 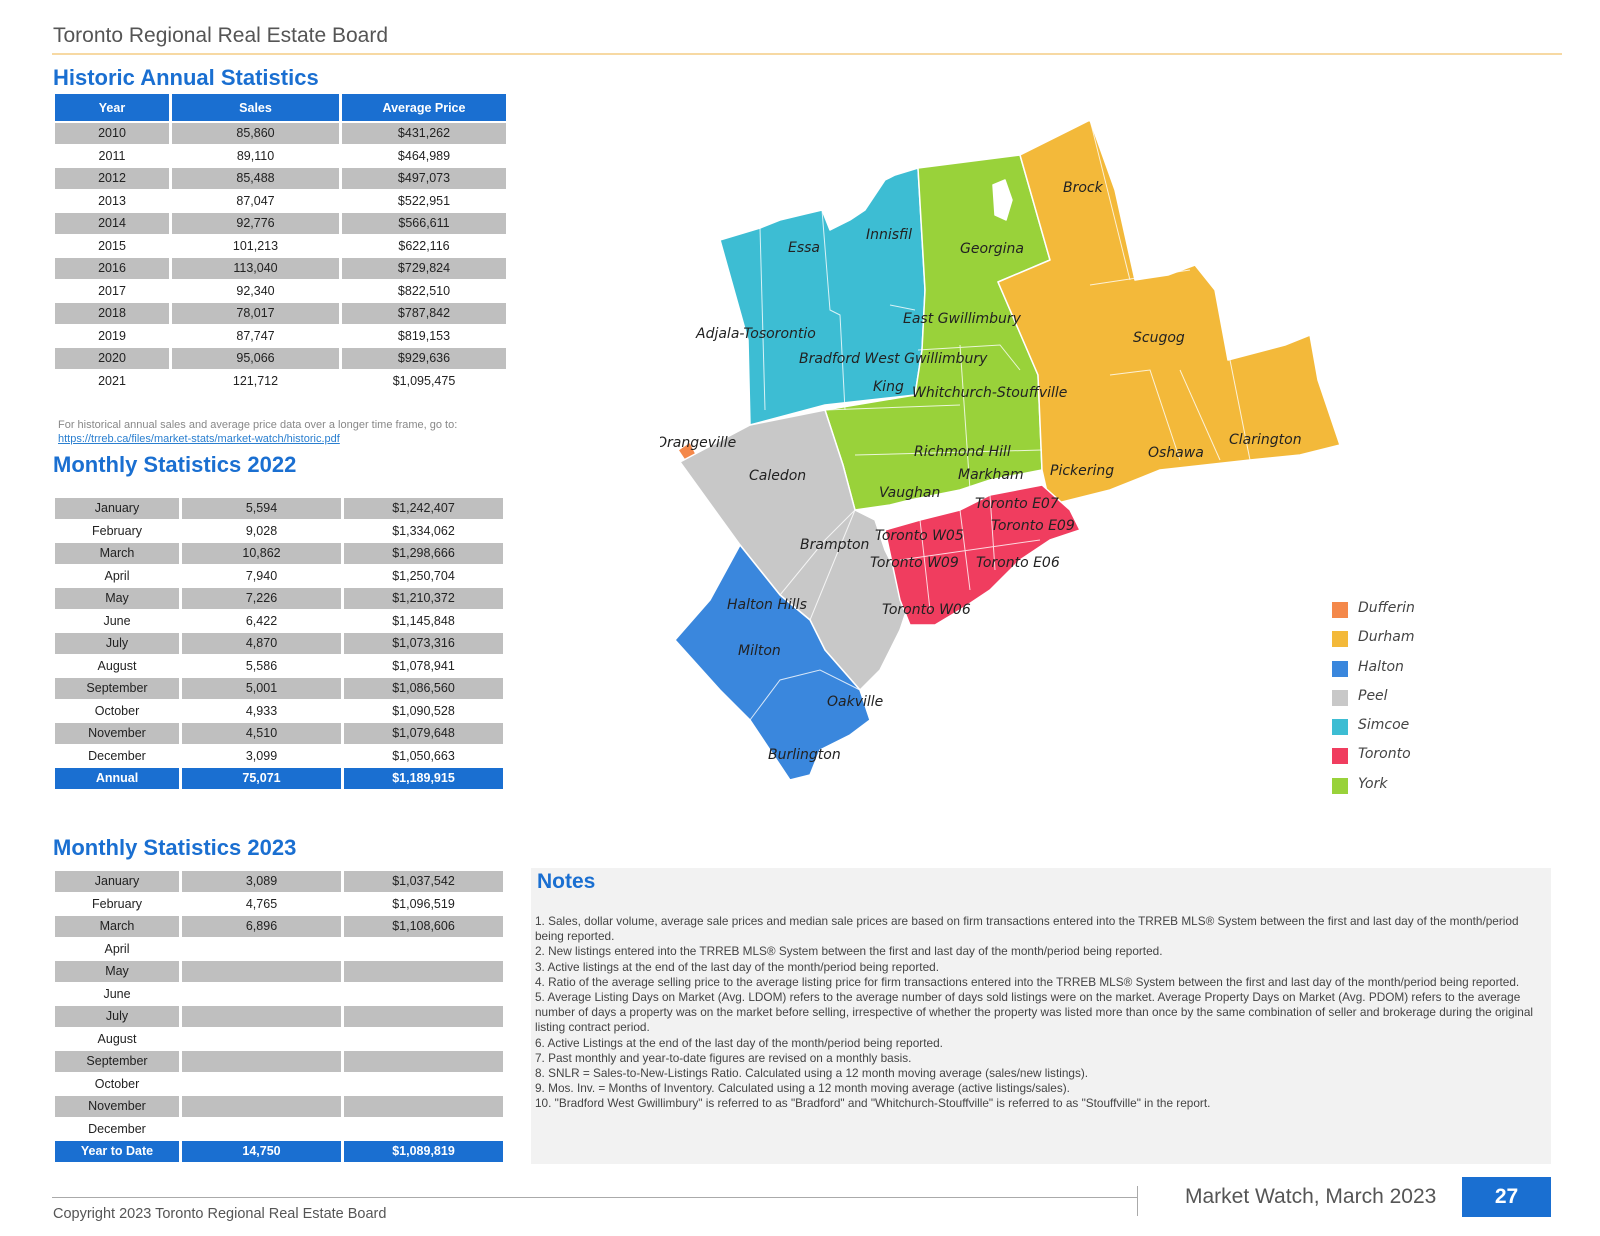 What do you see at coordinates (254, 245) in the screenshot?
I see `historic-cell-sales: 101,213` at bounding box center [254, 245].